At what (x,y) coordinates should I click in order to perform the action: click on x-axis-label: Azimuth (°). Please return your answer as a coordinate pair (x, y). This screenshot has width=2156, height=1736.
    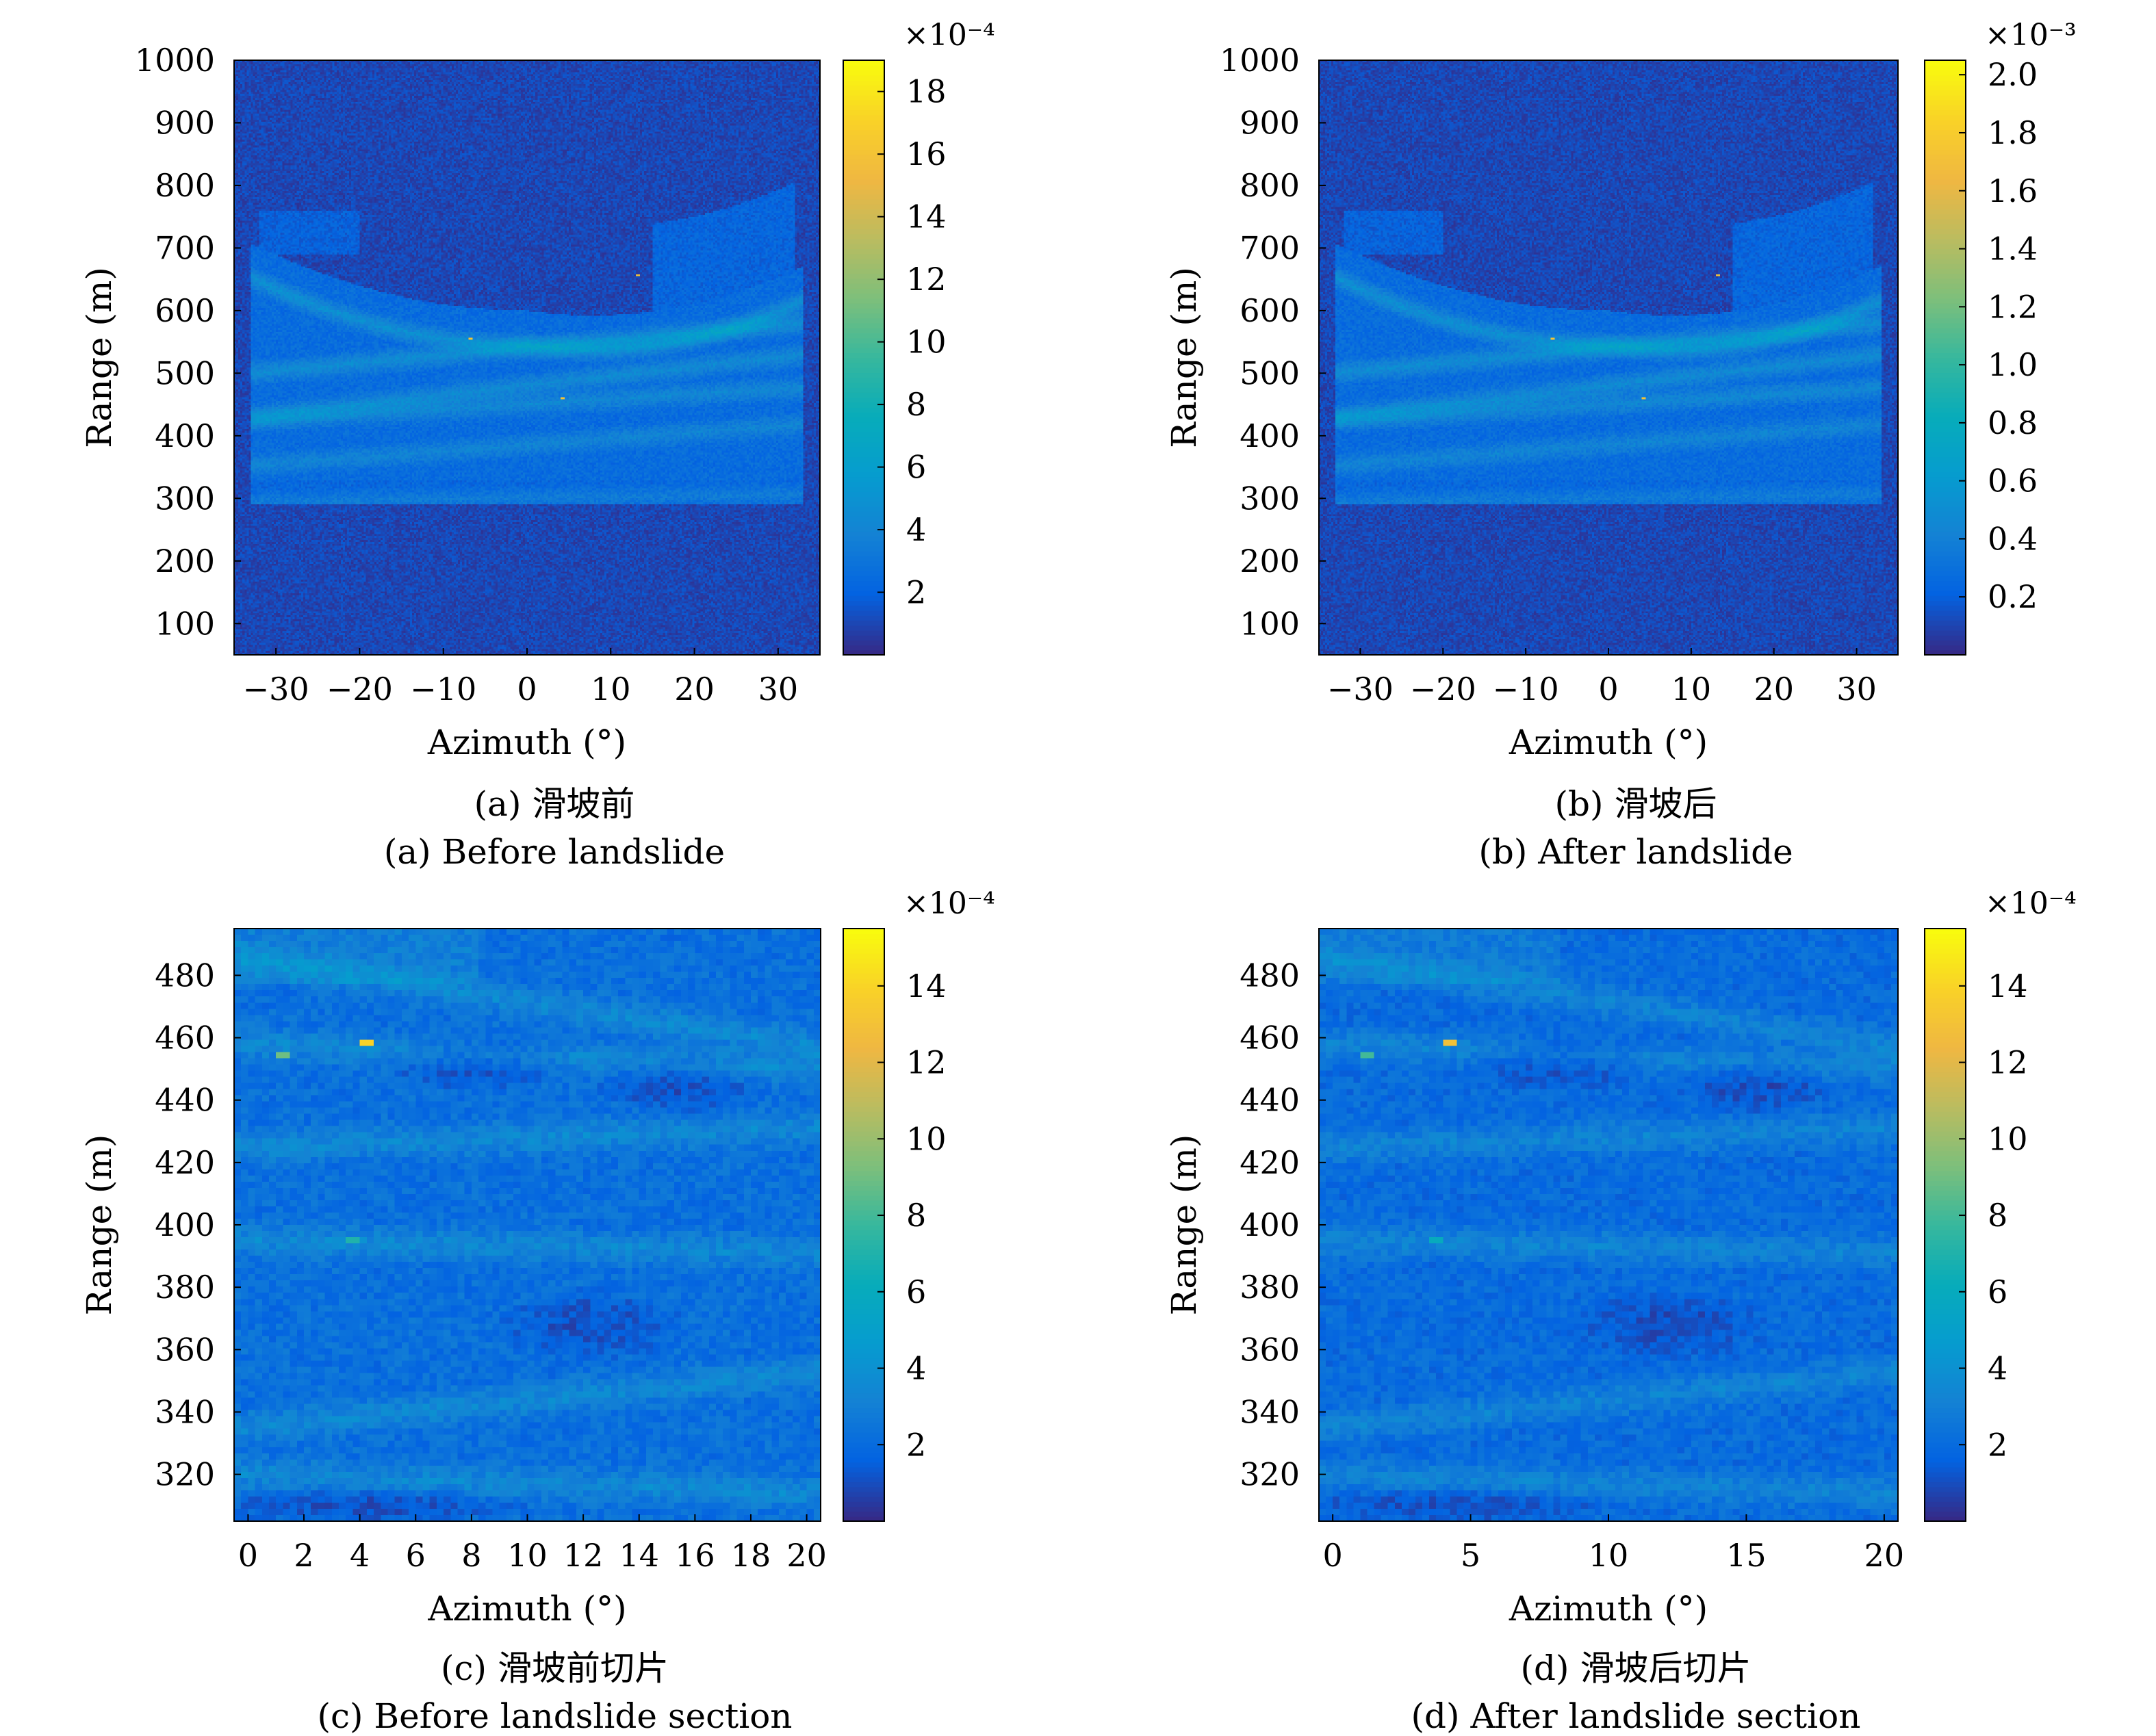
    Looking at the image, I should click on (1609, 742).